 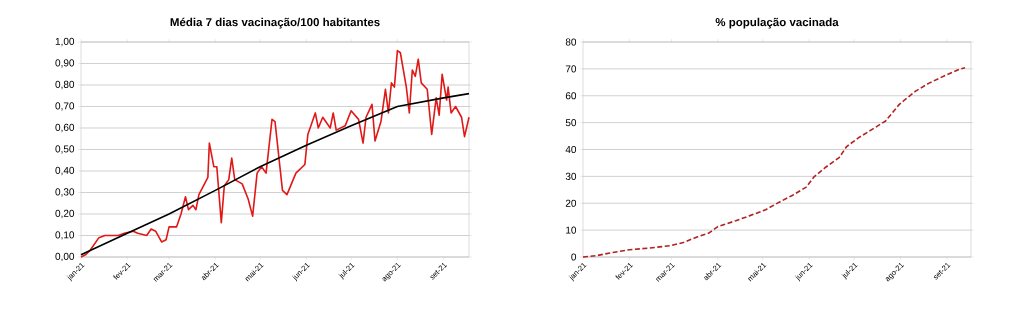 I want to click on y-tick-label: 0,60, so click(x=65, y=128).